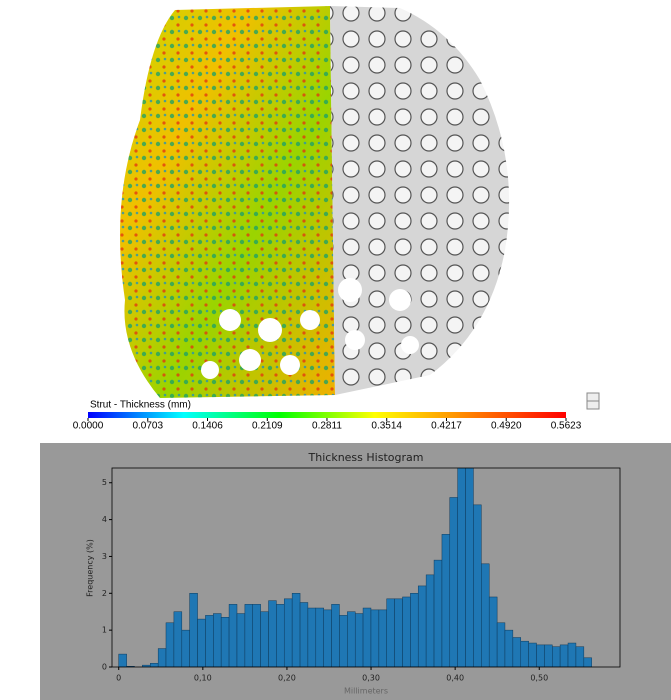 The height and width of the screenshot is (700, 671). I want to click on tick-label: 0.3514, so click(386, 426).